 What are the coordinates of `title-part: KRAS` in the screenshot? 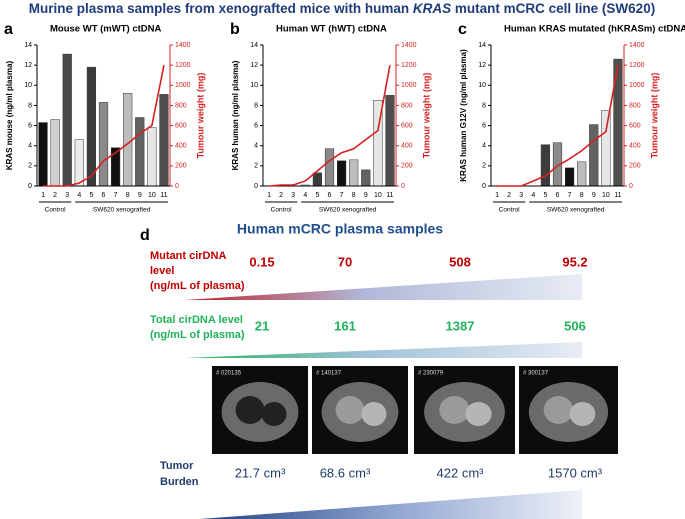 It's located at (432, 8).